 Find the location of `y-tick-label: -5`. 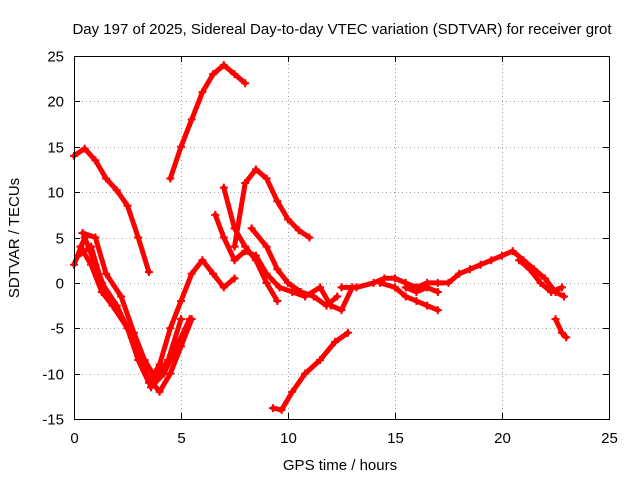

y-tick-label: -5 is located at coordinates (57, 329).